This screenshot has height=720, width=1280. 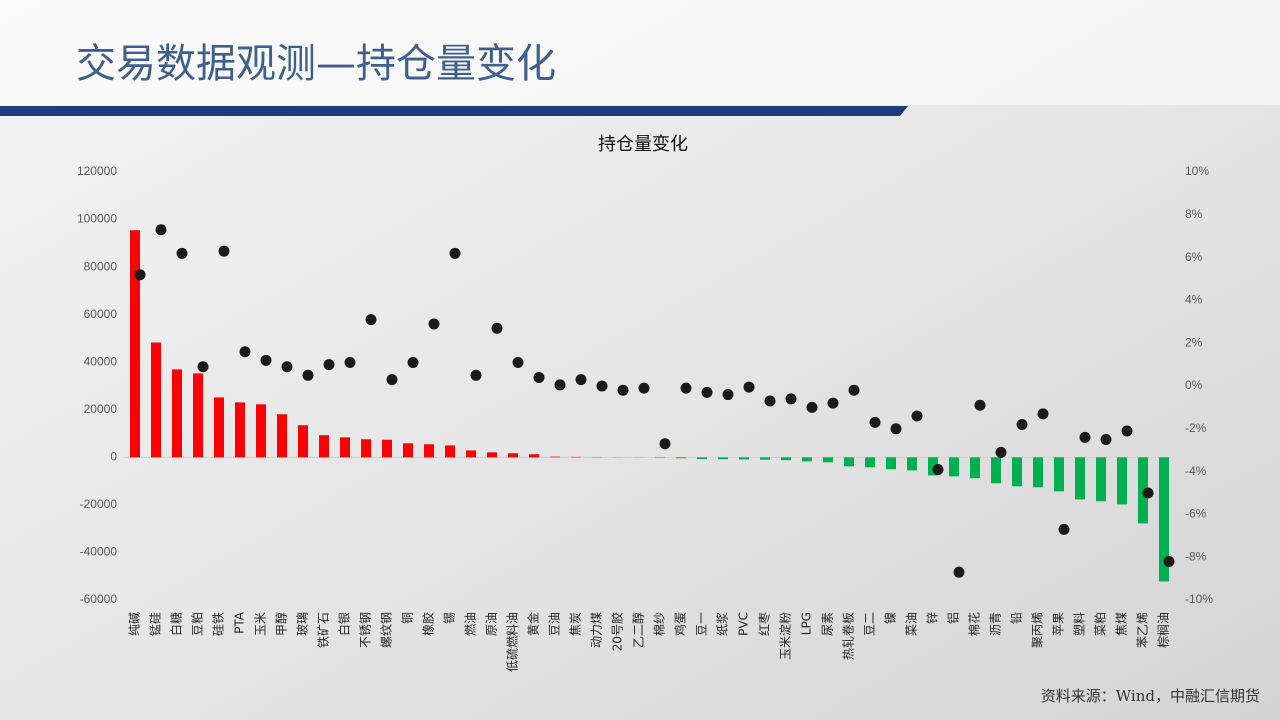 I want to click on y-tick-label: 40000, so click(x=101, y=361).